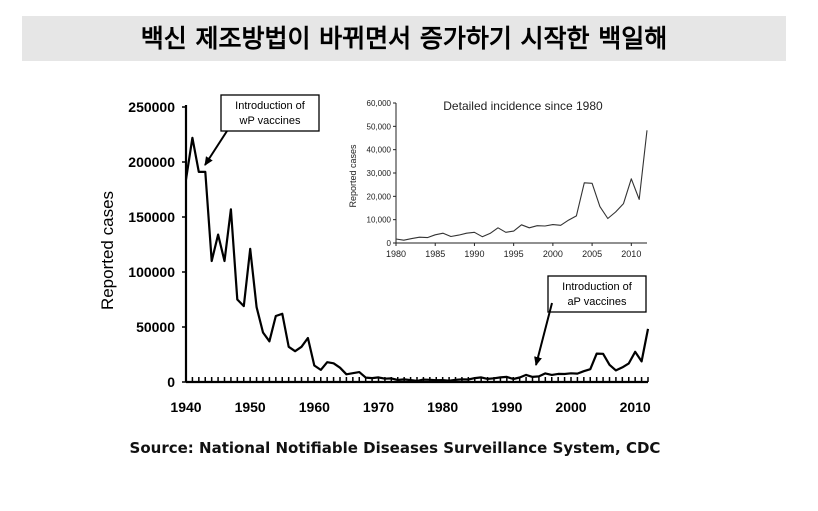 Image resolution: width=818 pixels, height=511 pixels. I want to click on x-tick-label: 1990, so click(506, 407).